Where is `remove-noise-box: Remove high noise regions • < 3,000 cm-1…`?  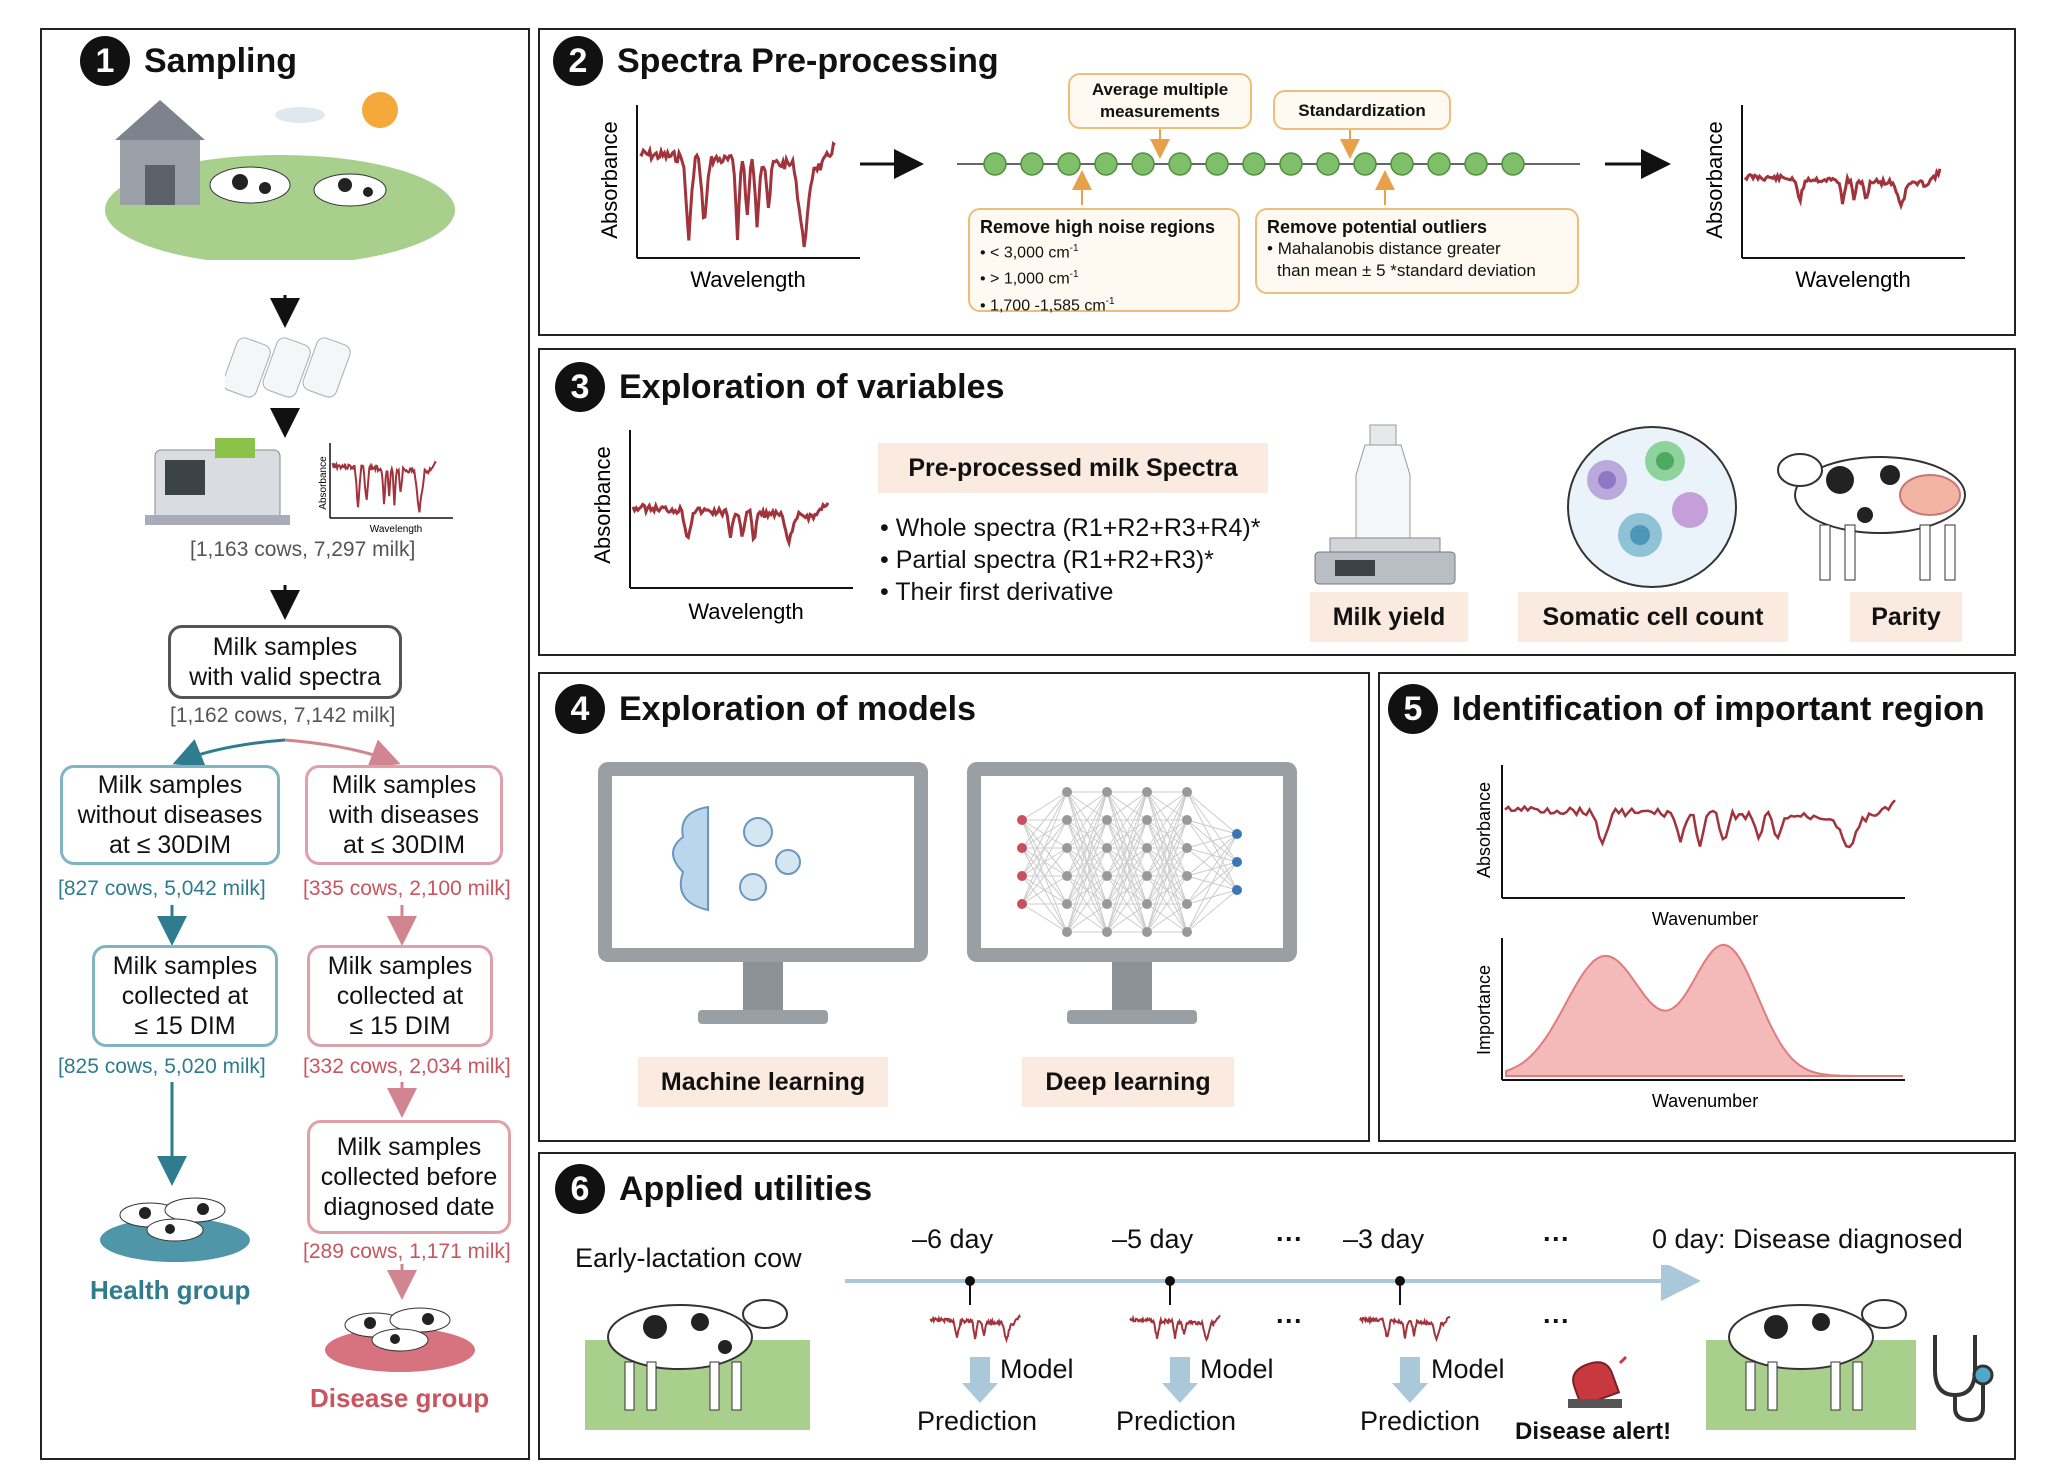 remove-noise-box: Remove high noise regions • < 3,000 cm-1… is located at coordinates (1104, 261).